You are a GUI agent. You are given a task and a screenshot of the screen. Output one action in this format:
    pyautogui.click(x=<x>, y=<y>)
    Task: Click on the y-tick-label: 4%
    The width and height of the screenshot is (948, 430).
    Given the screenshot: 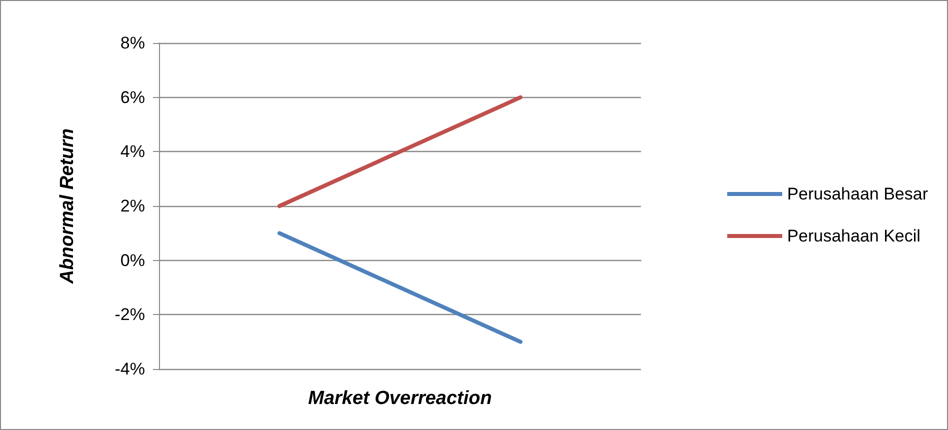 What is the action you would take?
    pyautogui.click(x=132, y=152)
    